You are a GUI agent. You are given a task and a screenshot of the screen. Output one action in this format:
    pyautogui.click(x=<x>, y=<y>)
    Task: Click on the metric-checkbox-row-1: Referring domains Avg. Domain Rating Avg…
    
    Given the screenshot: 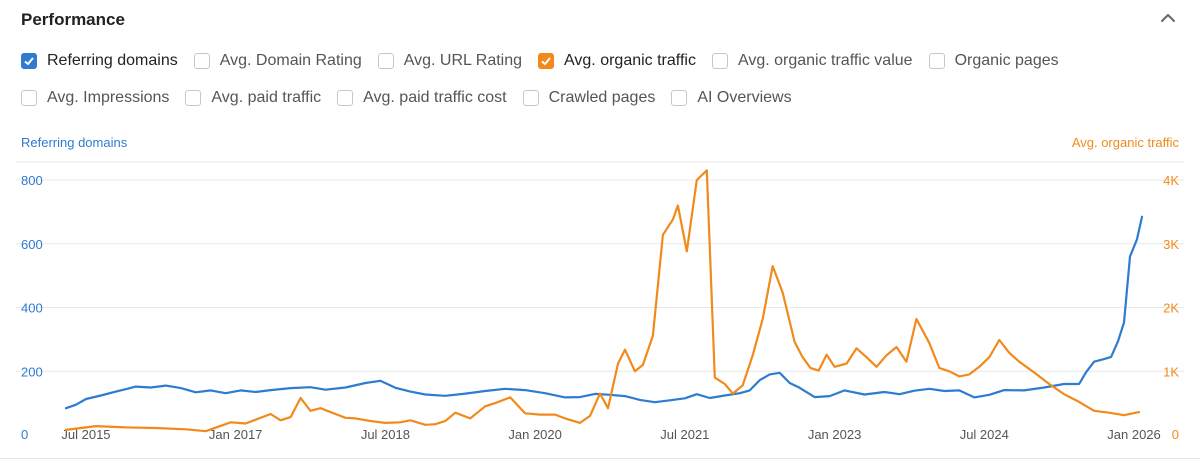 What is the action you would take?
    pyautogui.click(x=548, y=61)
    